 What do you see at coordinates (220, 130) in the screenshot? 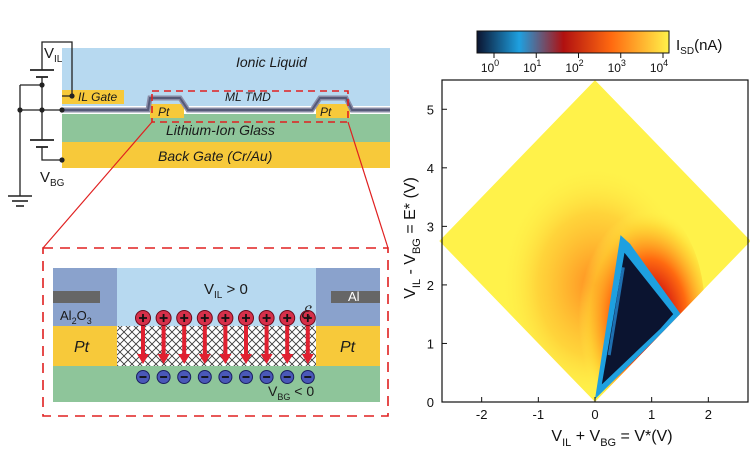
I see `lithium-glass-label: Lithium-Ion Glass` at bounding box center [220, 130].